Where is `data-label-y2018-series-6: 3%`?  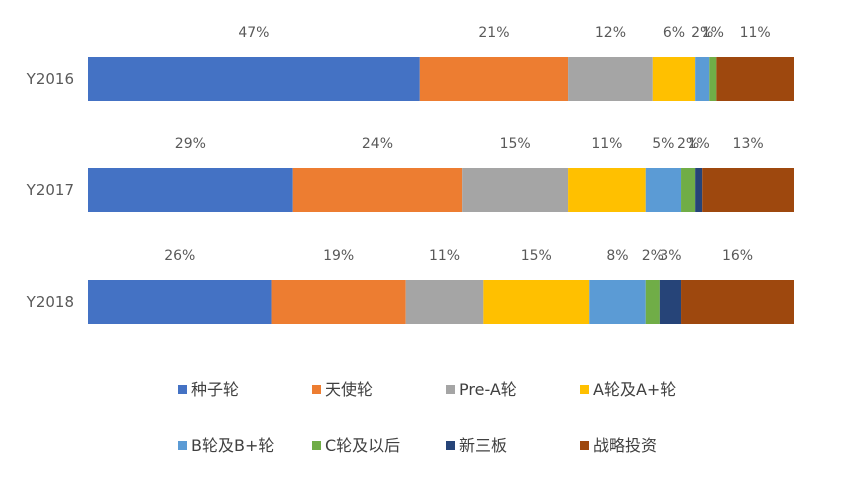
data-label-y2018-series-6: 3% is located at coordinates (670, 256).